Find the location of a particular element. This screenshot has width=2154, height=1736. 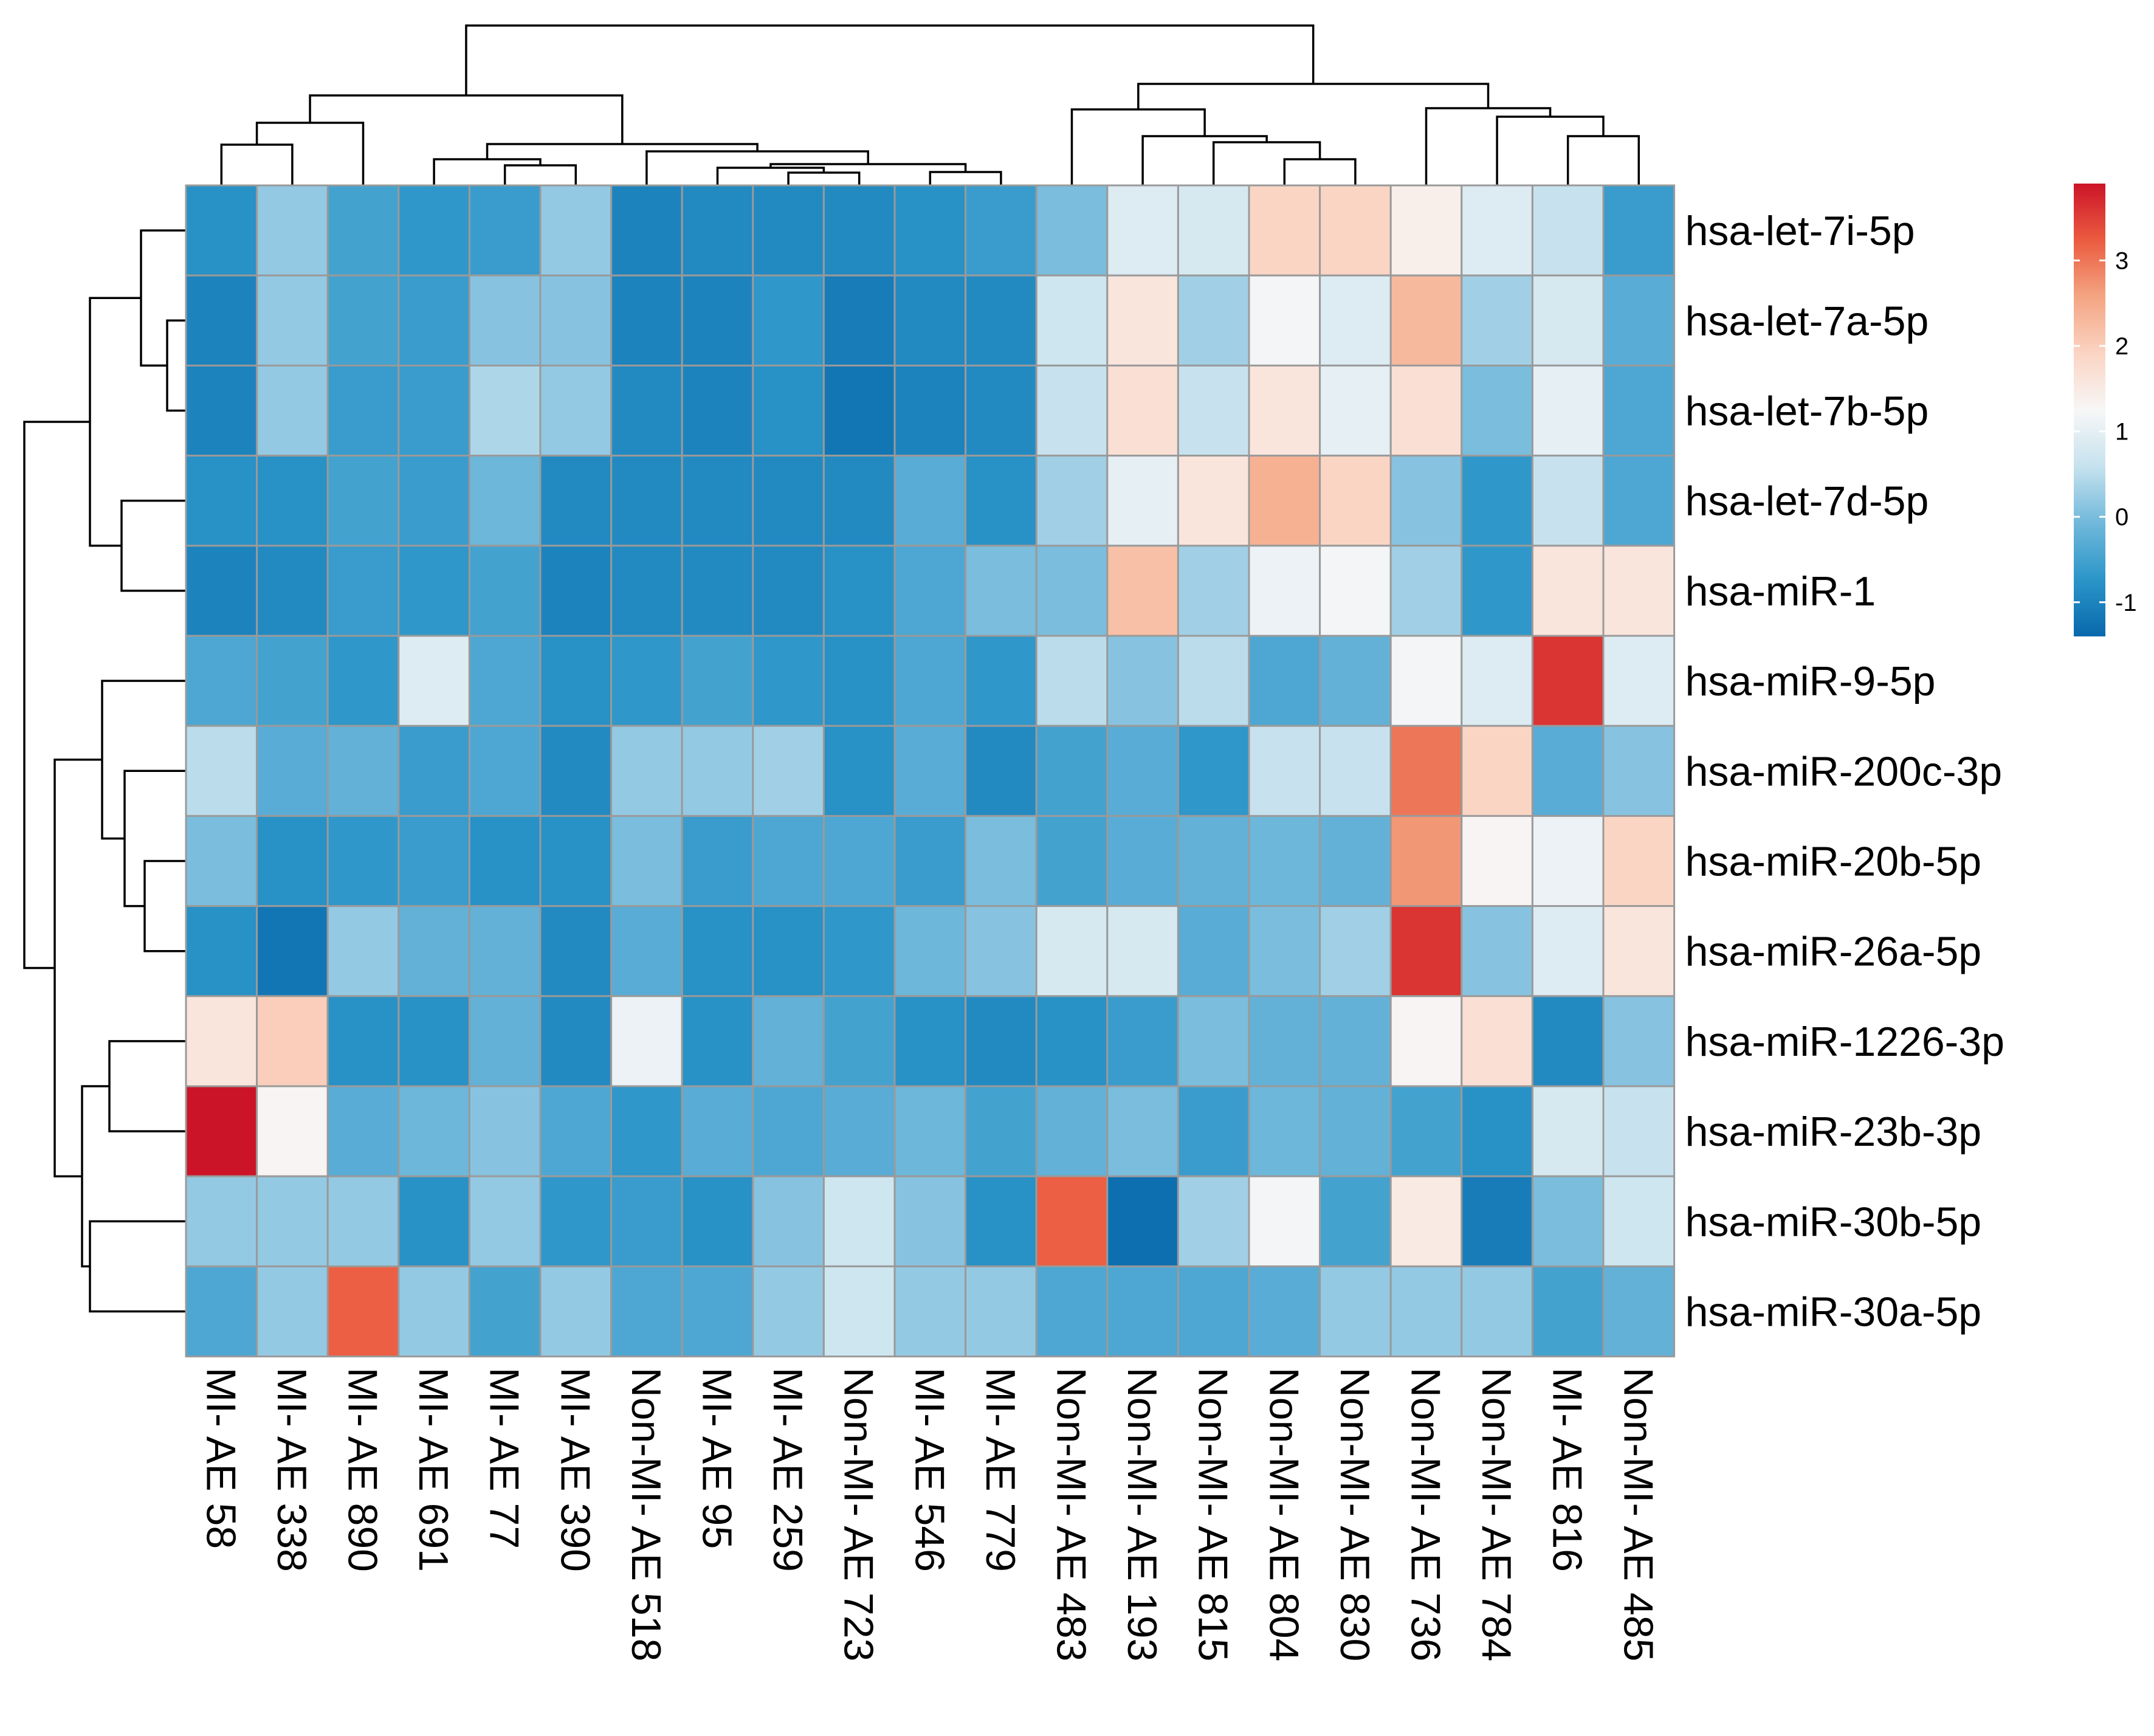

color-legend: -1 0 1 2 3 is located at coordinates (2105, 410).